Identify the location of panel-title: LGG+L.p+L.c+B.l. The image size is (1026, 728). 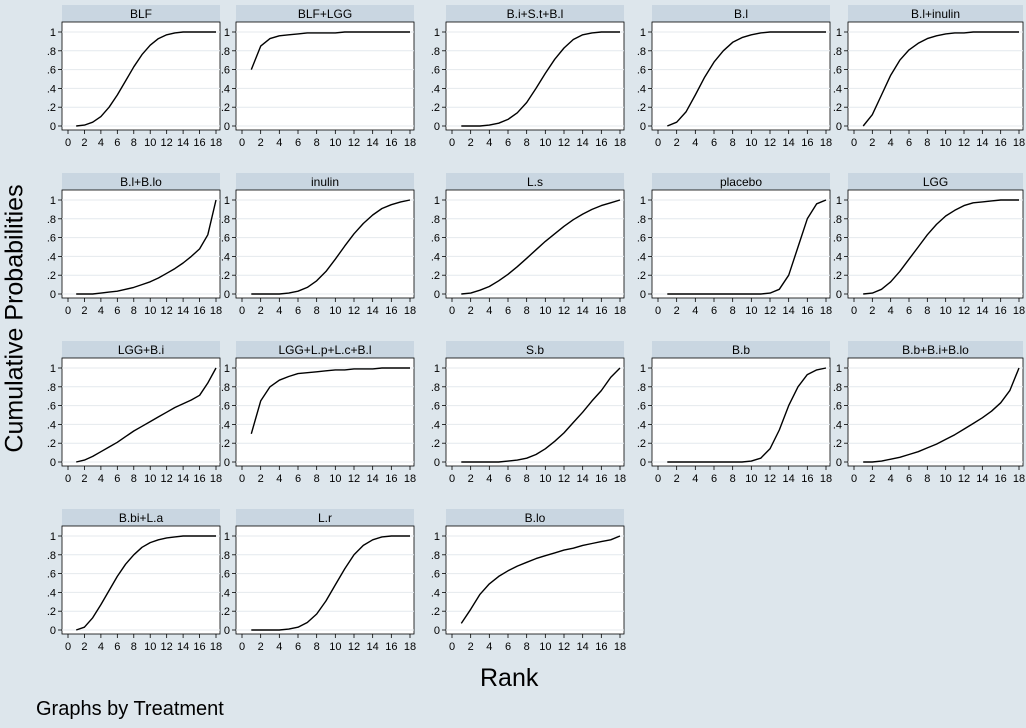
(324, 350).